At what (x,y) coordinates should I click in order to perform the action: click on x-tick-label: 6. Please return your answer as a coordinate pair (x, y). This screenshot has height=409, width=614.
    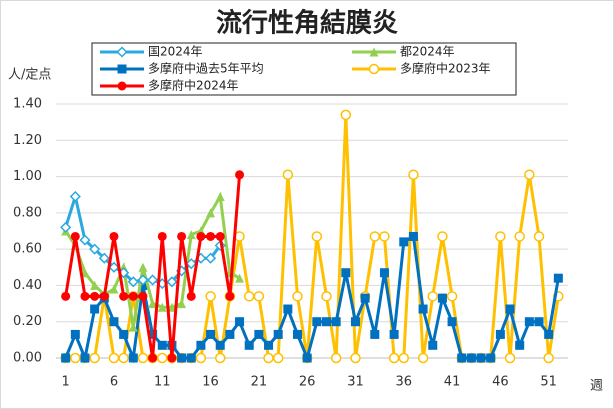
    Looking at the image, I should click on (114, 382).